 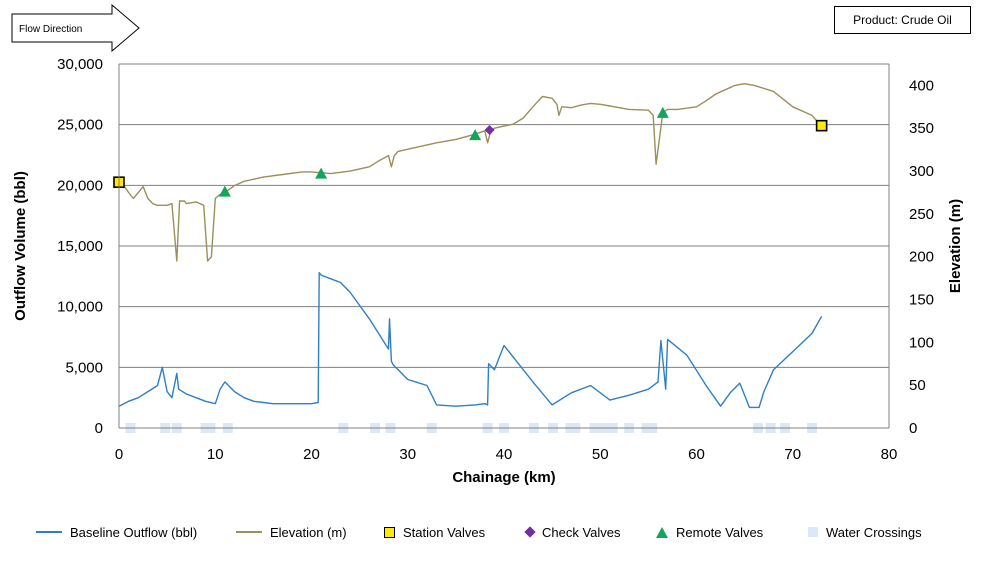 I want to click on y-tick-label: 10,000, so click(x=80, y=307).